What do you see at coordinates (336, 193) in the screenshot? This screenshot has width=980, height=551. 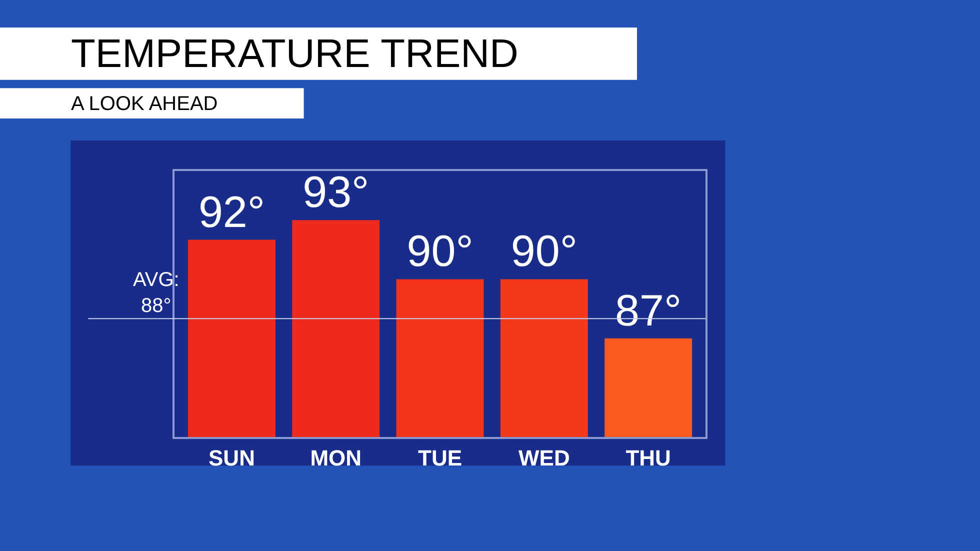 I see `data-label: 93°` at bounding box center [336, 193].